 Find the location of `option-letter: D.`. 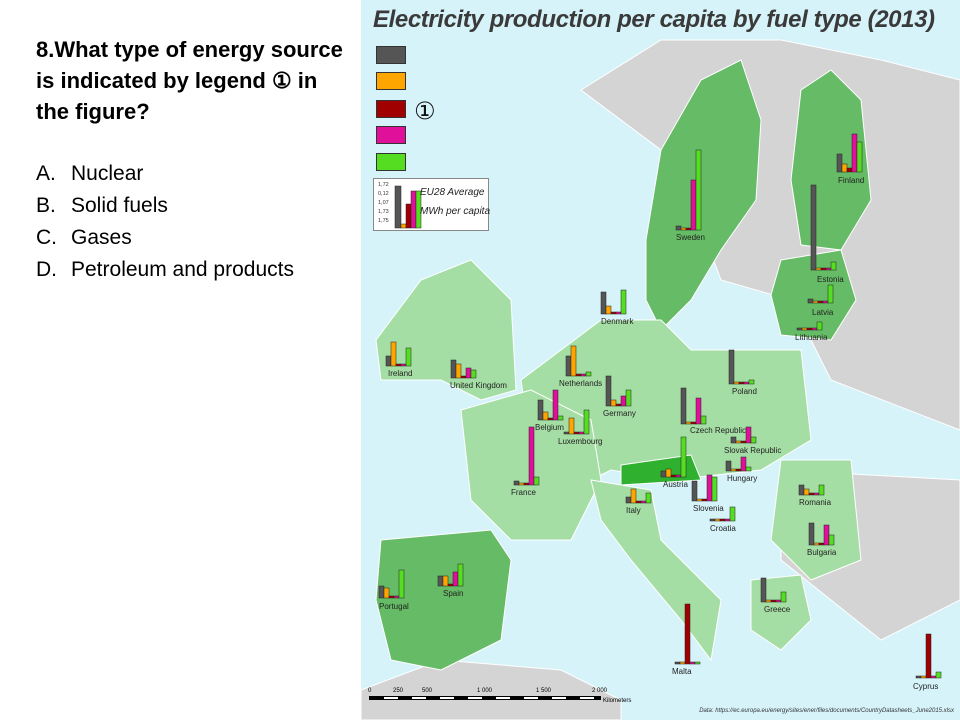

option-letter: D. is located at coordinates (46, 269).